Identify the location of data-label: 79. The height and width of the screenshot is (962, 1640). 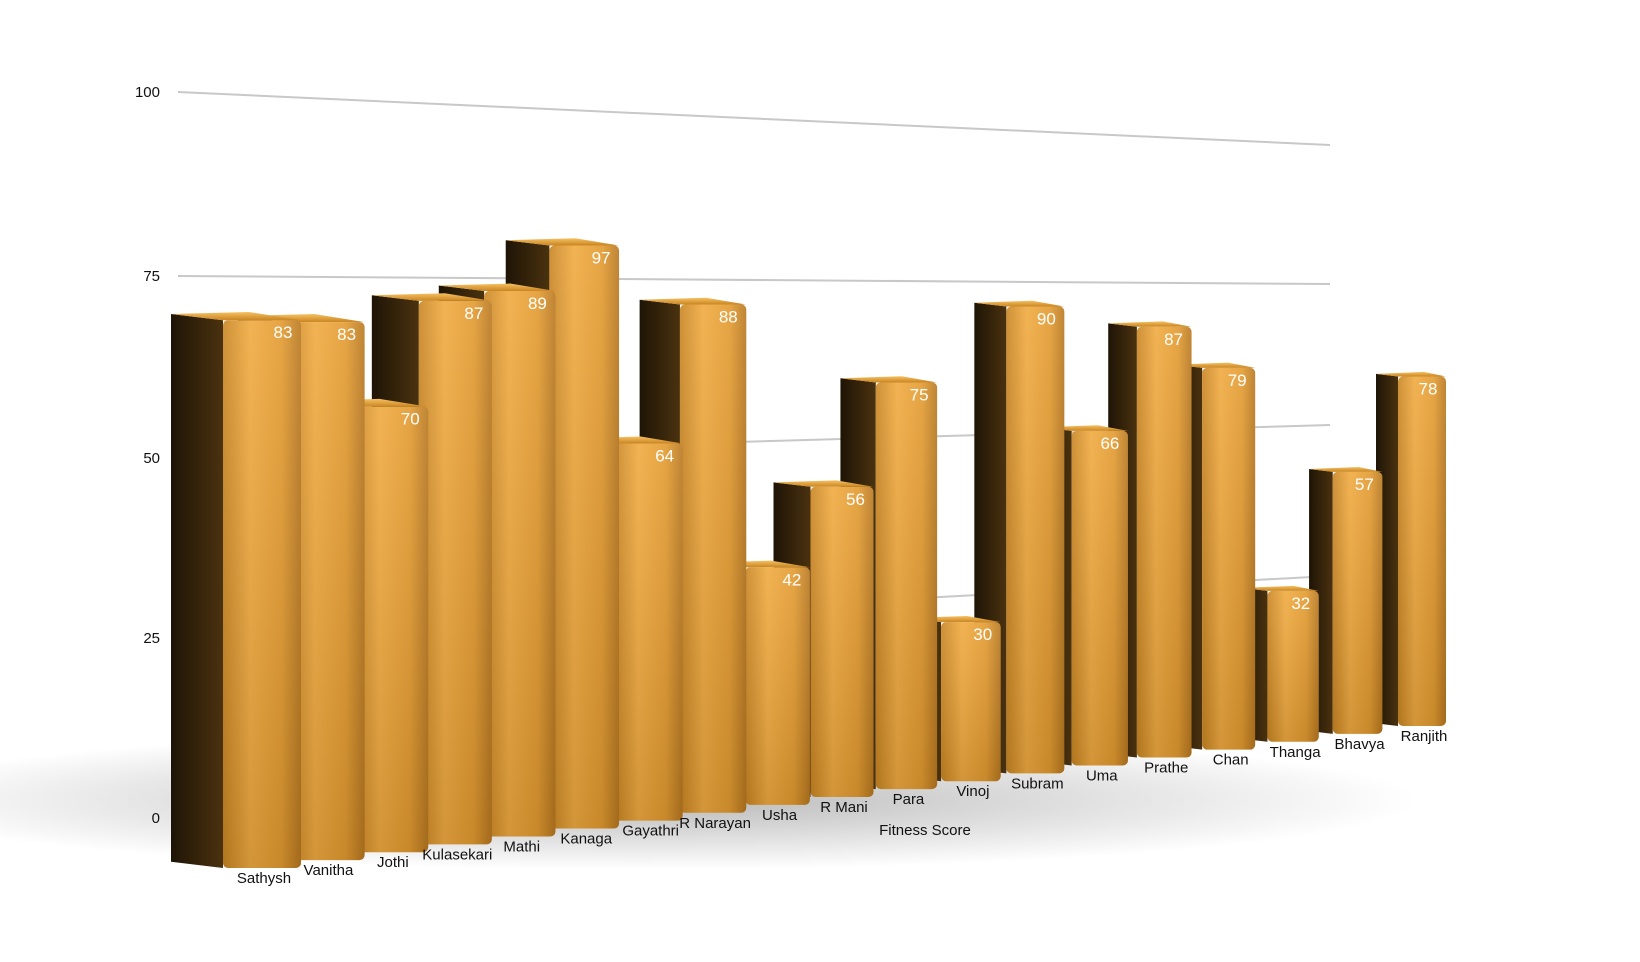
(1237, 380).